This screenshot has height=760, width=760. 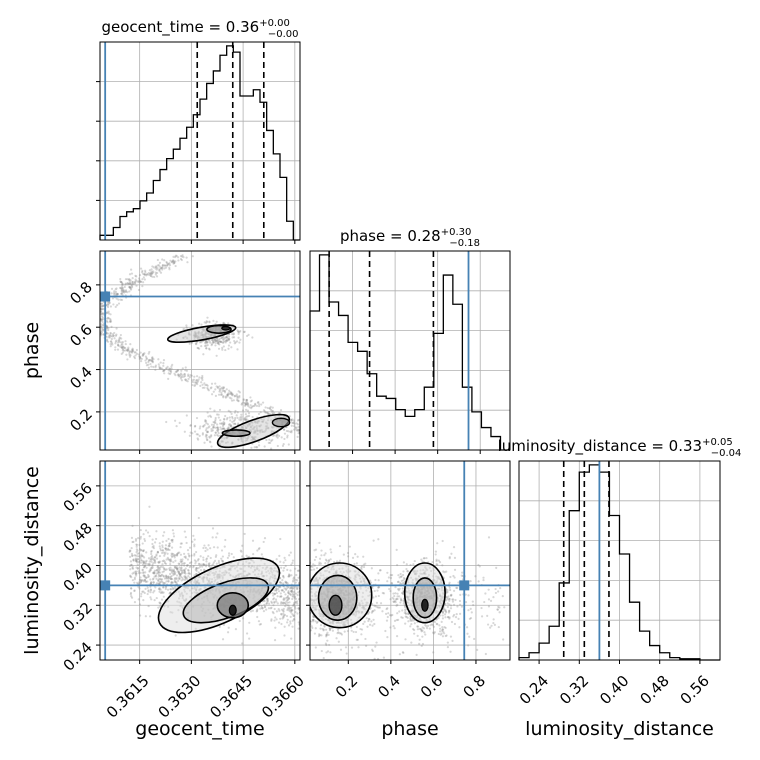 What do you see at coordinates (619, 560) in the screenshot?
I see `luminosity_distance-diag-frame` at bounding box center [619, 560].